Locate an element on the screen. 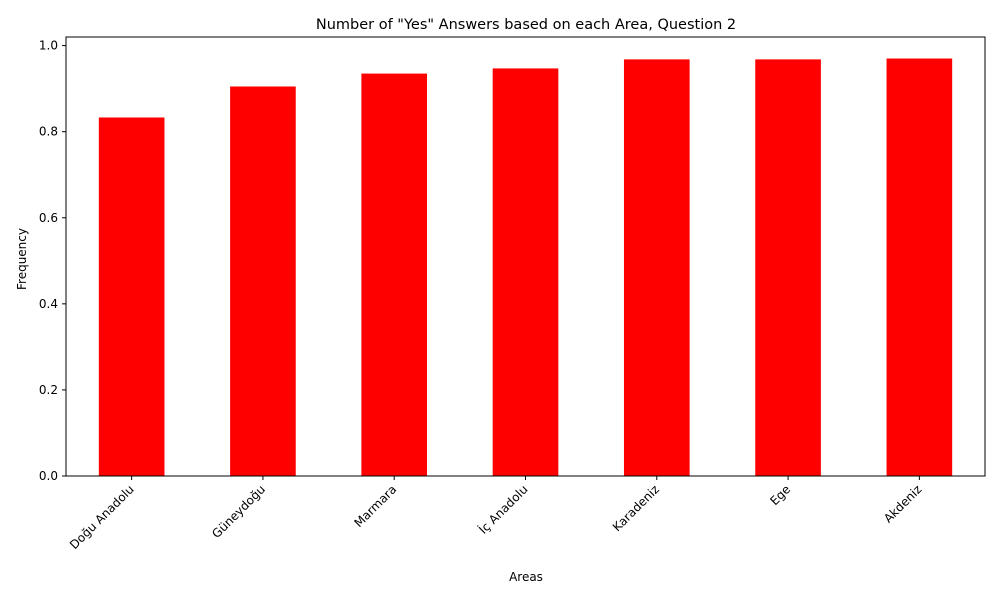 Image resolution: width=1000 pixels, height=600 pixels. x-tick-label: İç Anadolu is located at coordinates (502, 509).